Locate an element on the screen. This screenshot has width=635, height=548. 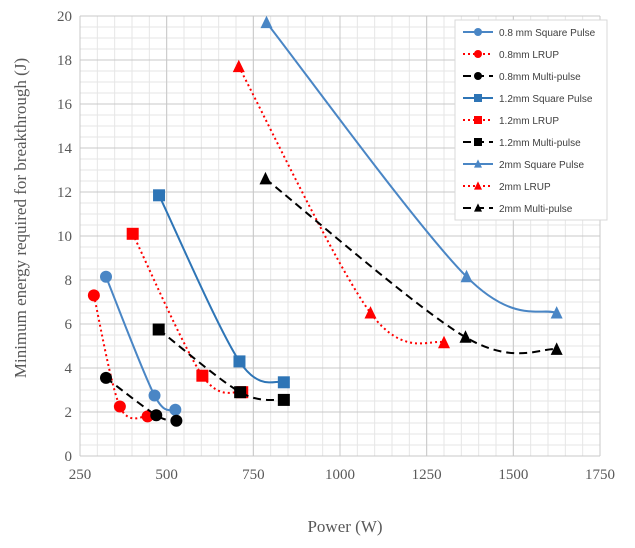
series-0-8-mm-square-pulse is located at coordinates (141, 343).